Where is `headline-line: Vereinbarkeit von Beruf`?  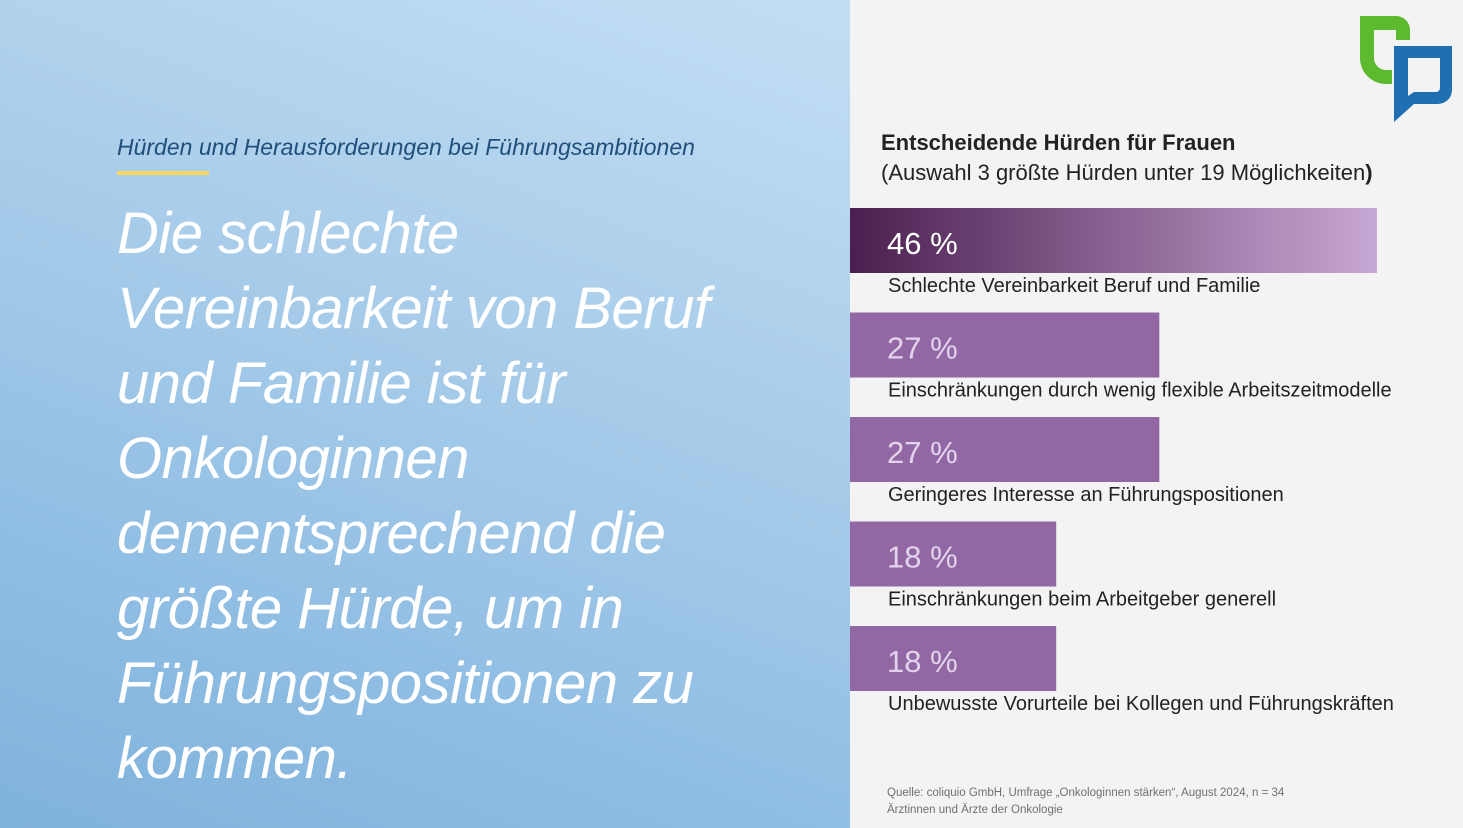 headline-line: Vereinbarkeit von Beruf is located at coordinates (413, 308).